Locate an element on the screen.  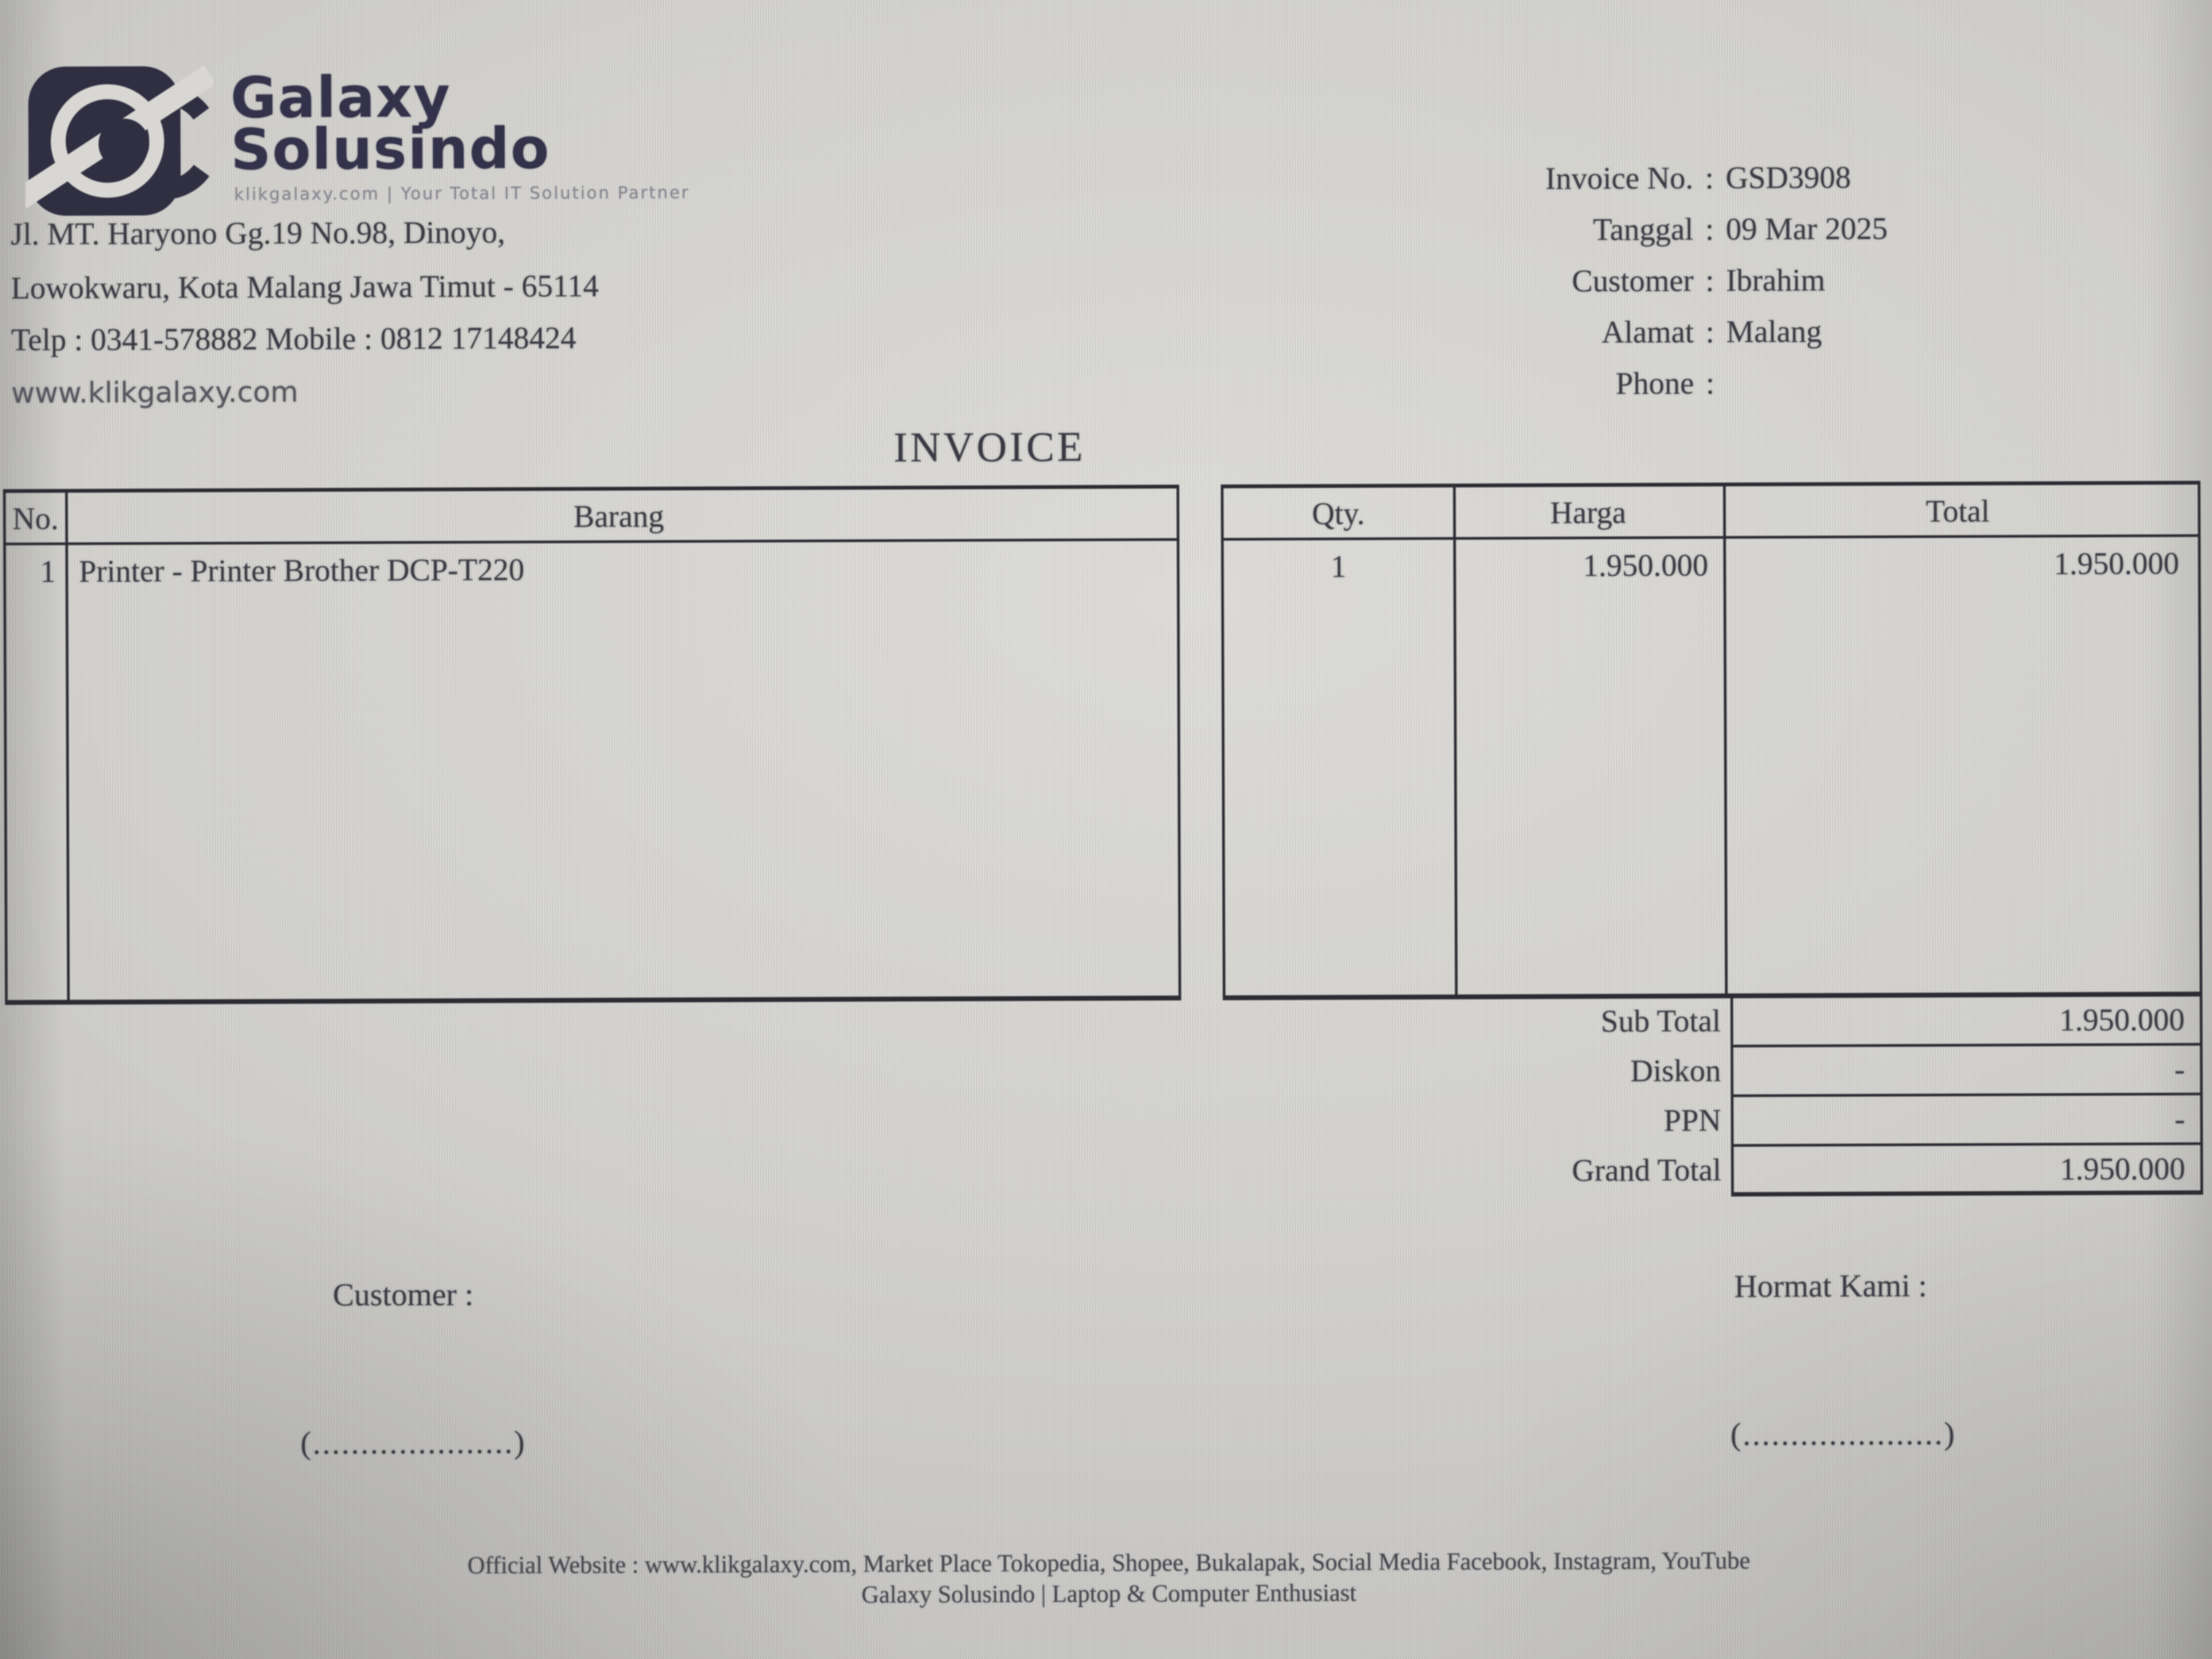
page-title: INVOICE is located at coordinates (989, 447).